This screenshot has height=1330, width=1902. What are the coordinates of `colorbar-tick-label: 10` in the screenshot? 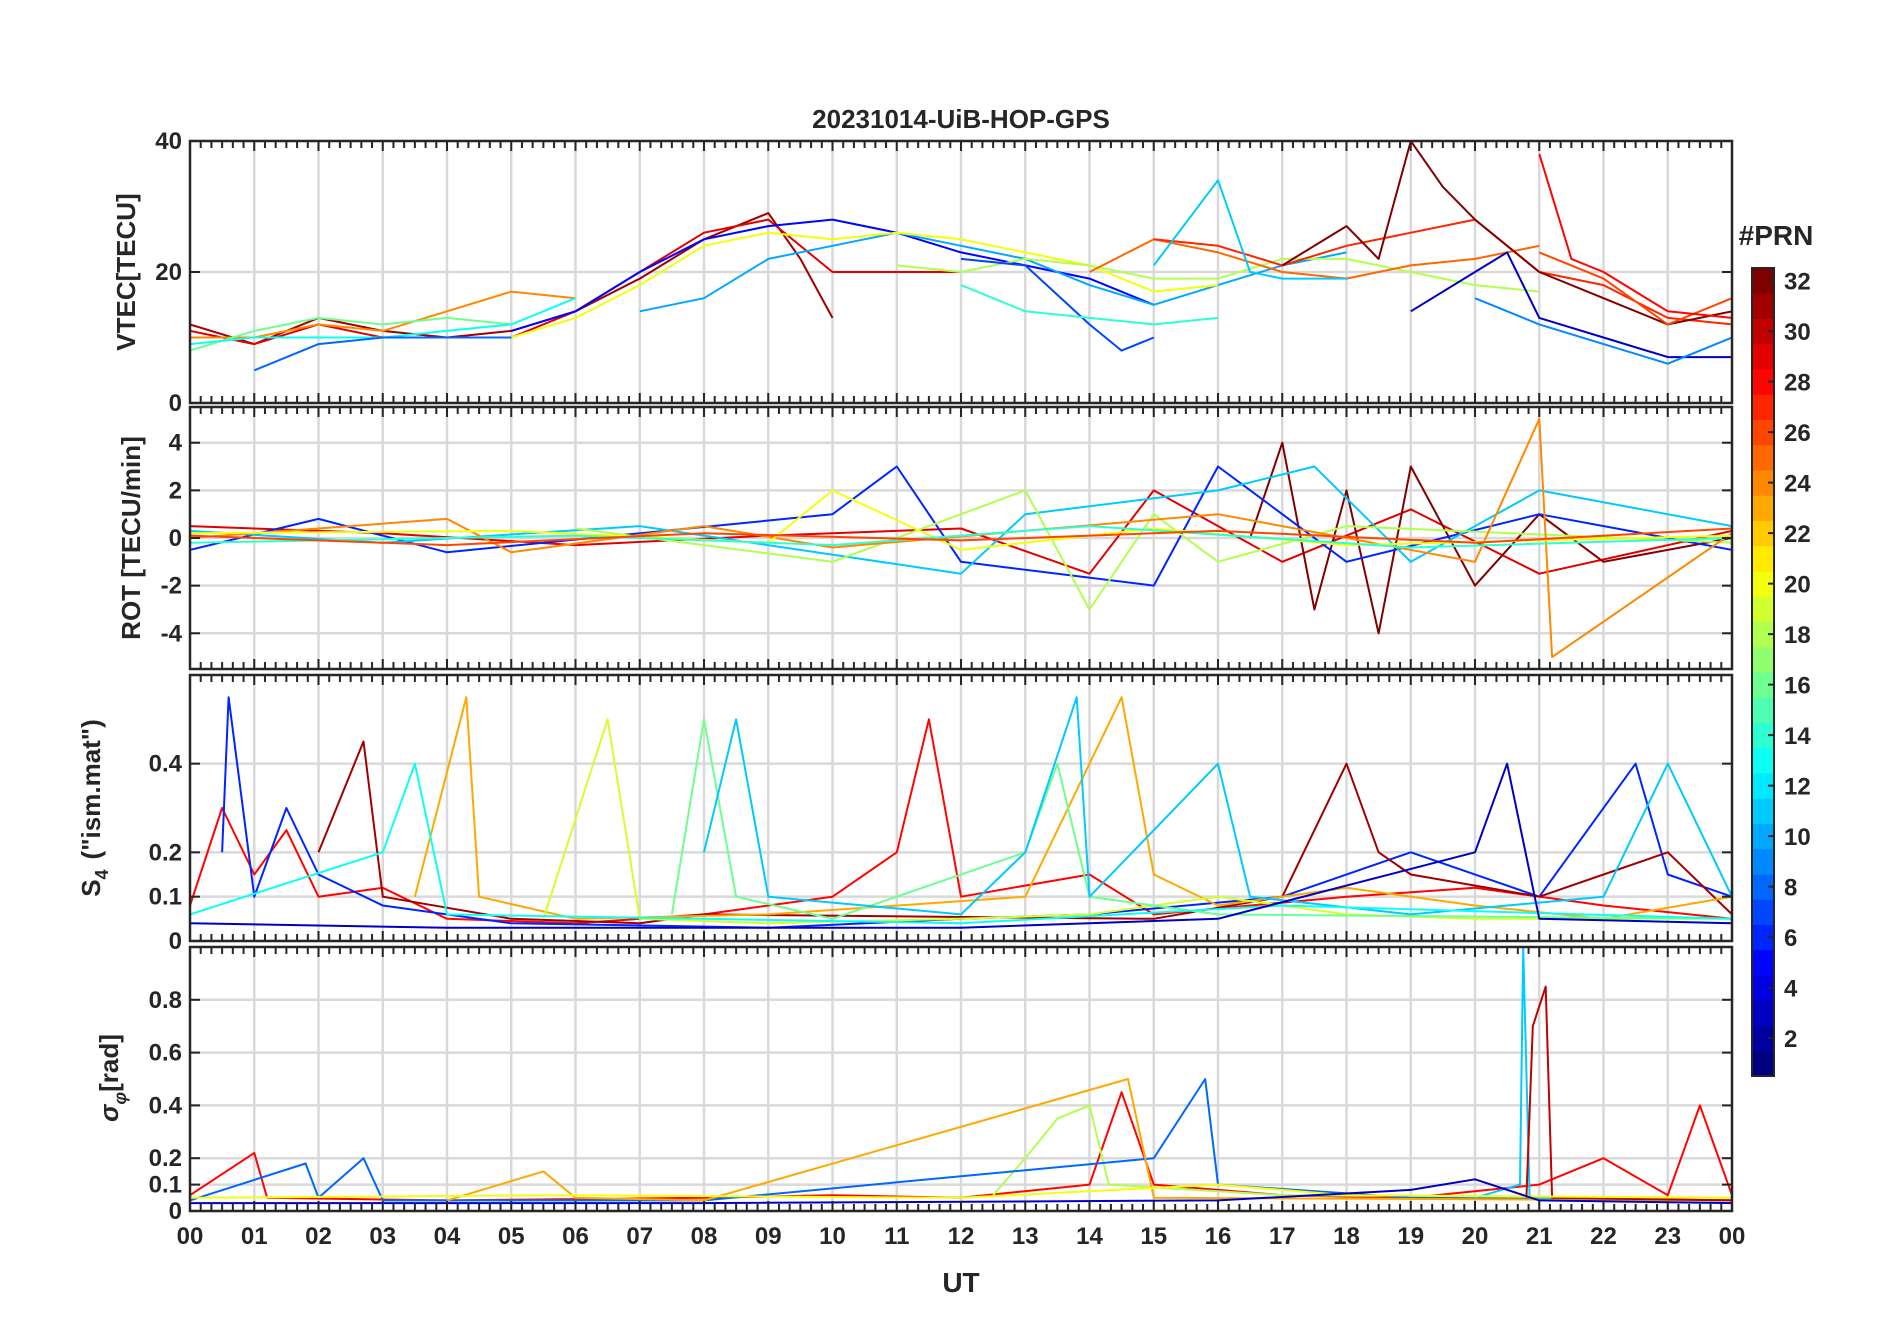 It's located at (1797, 837).